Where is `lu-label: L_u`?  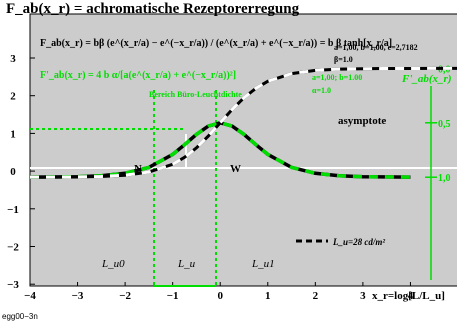
lu-label: L_u is located at coordinates (186, 264).